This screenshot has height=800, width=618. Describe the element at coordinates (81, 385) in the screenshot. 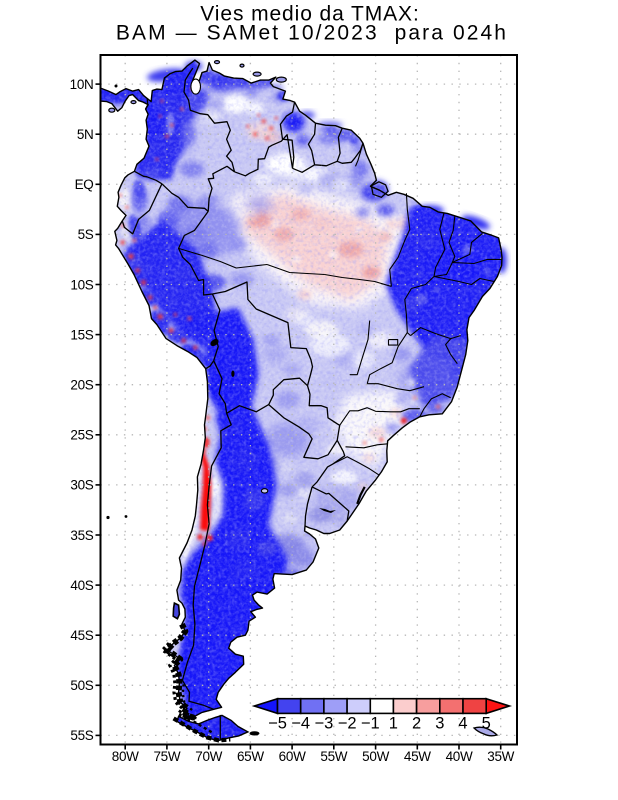

I see `svg-text: 20S` at that location.